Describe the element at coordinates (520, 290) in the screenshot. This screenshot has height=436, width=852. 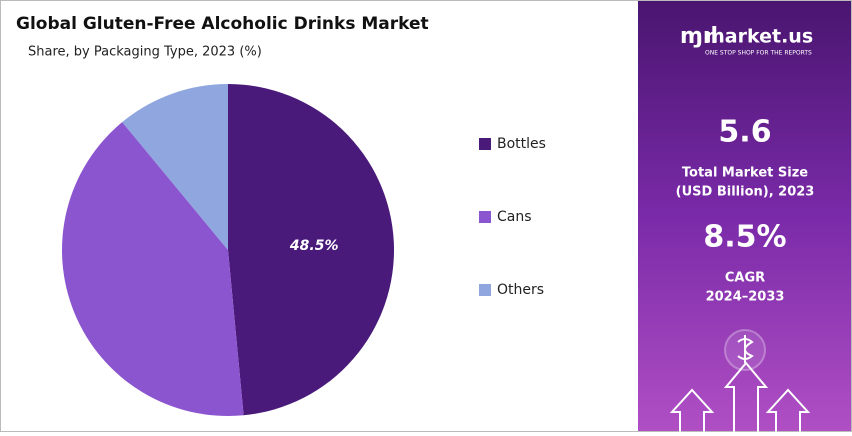
I see `legend-label: Others` at that location.